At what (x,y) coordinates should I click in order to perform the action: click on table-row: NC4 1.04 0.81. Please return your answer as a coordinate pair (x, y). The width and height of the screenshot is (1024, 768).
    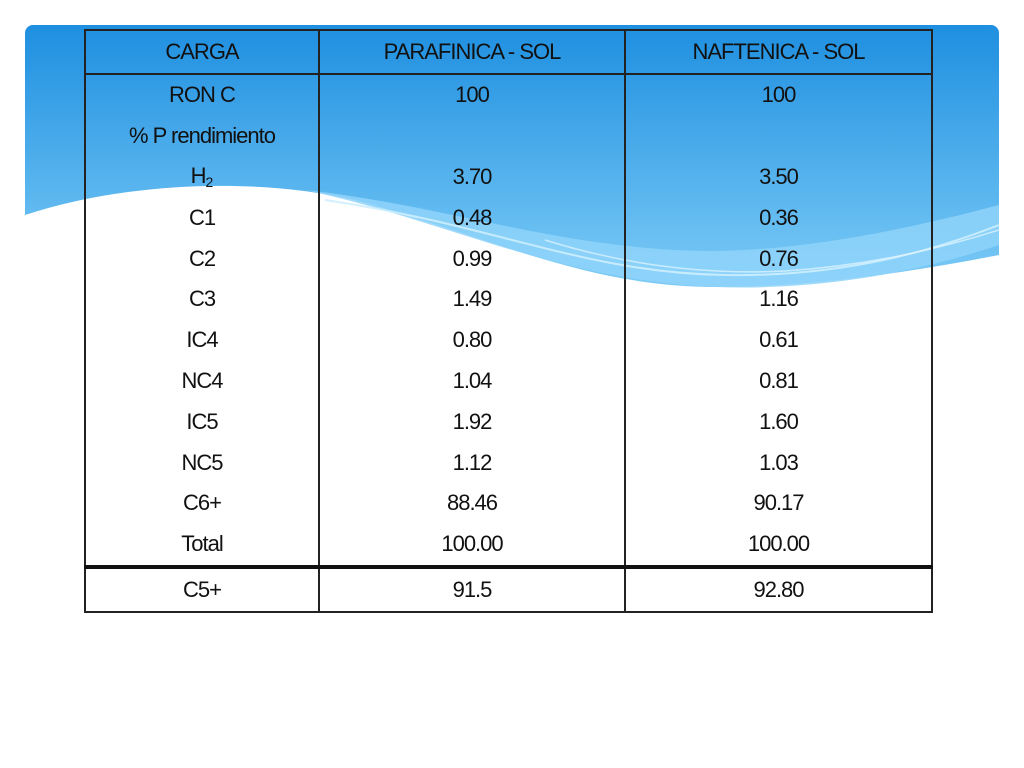
    Looking at the image, I should click on (508, 381).